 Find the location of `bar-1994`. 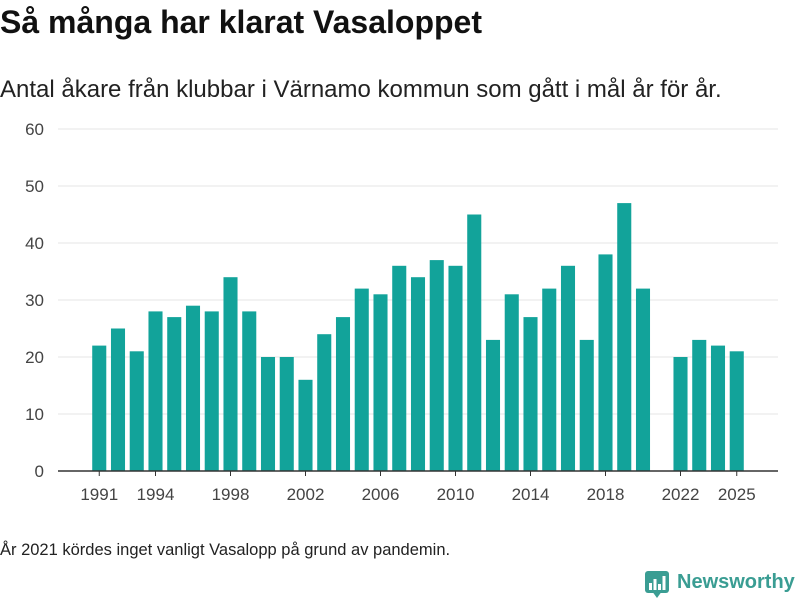

bar-1994 is located at coordinates (155, 391).